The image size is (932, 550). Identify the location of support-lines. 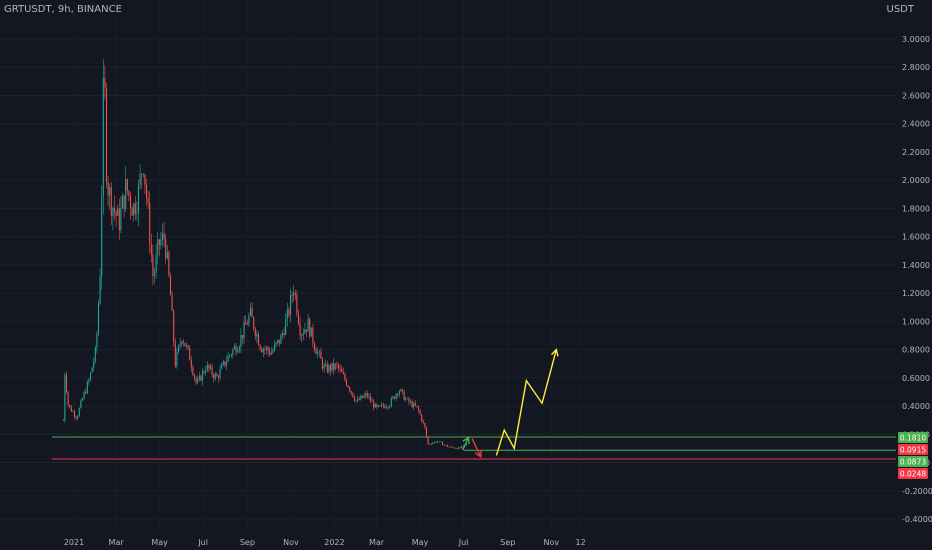
(473, 448).